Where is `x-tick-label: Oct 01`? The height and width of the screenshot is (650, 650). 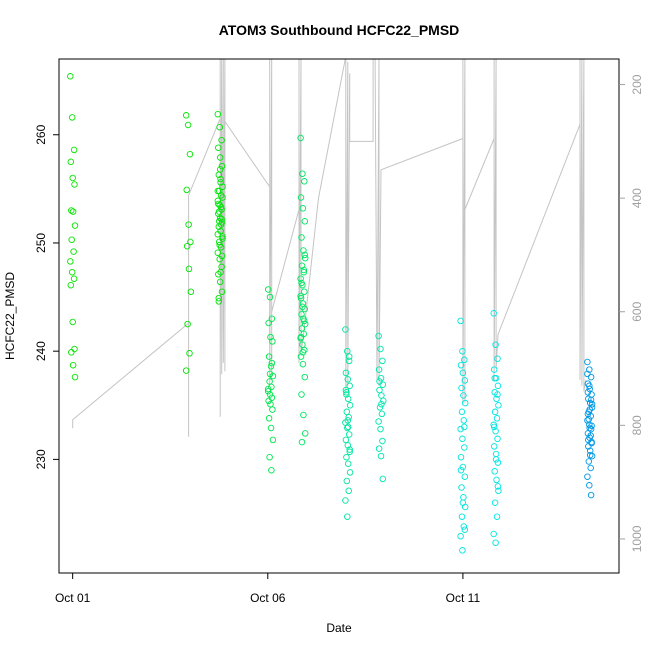
x-tick-label: Oct 01 is located at coordinates (73, 598).